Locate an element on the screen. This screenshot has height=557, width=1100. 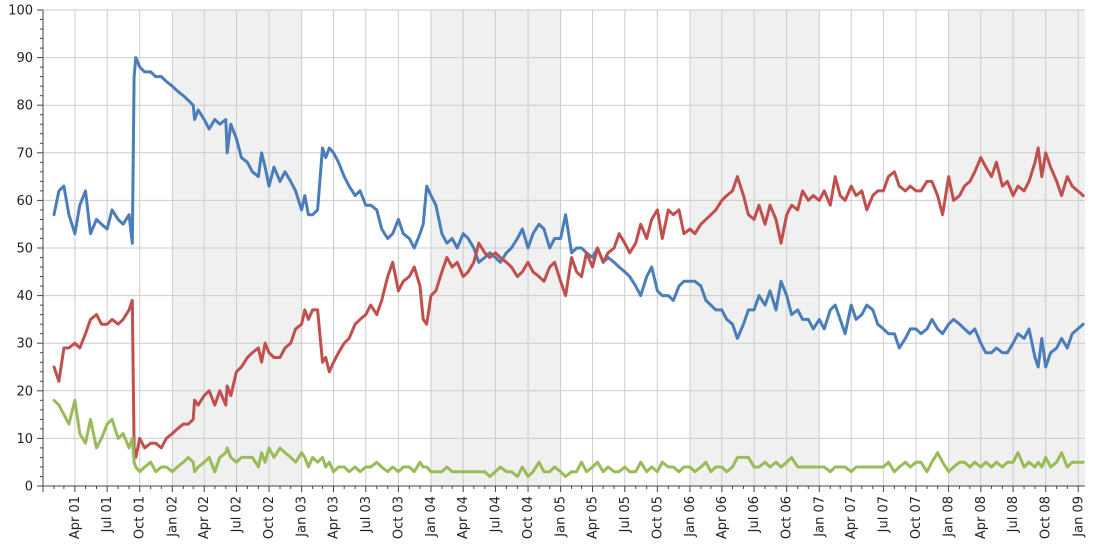
x-tick-label: Jul 06 is located at coordinates (754, 514).